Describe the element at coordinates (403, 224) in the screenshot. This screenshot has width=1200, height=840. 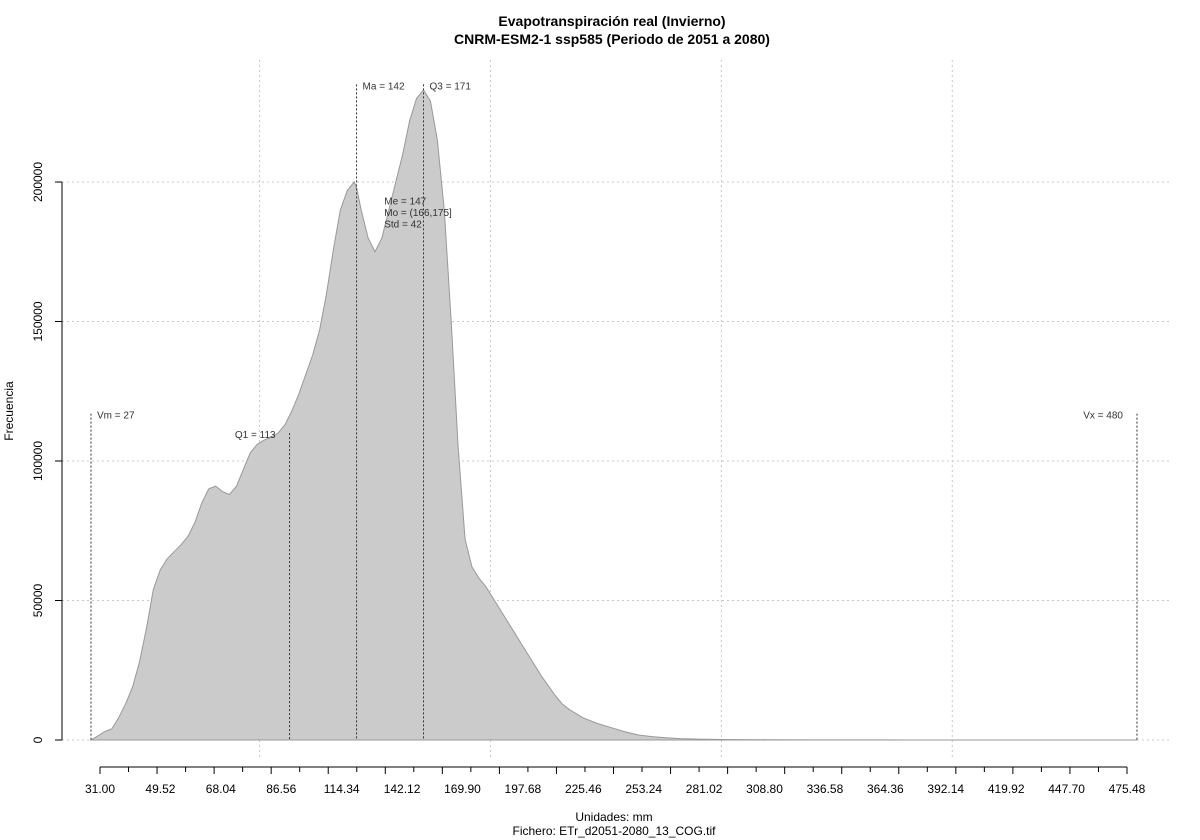
I see `stat-line-2: Std = 42` at that location.